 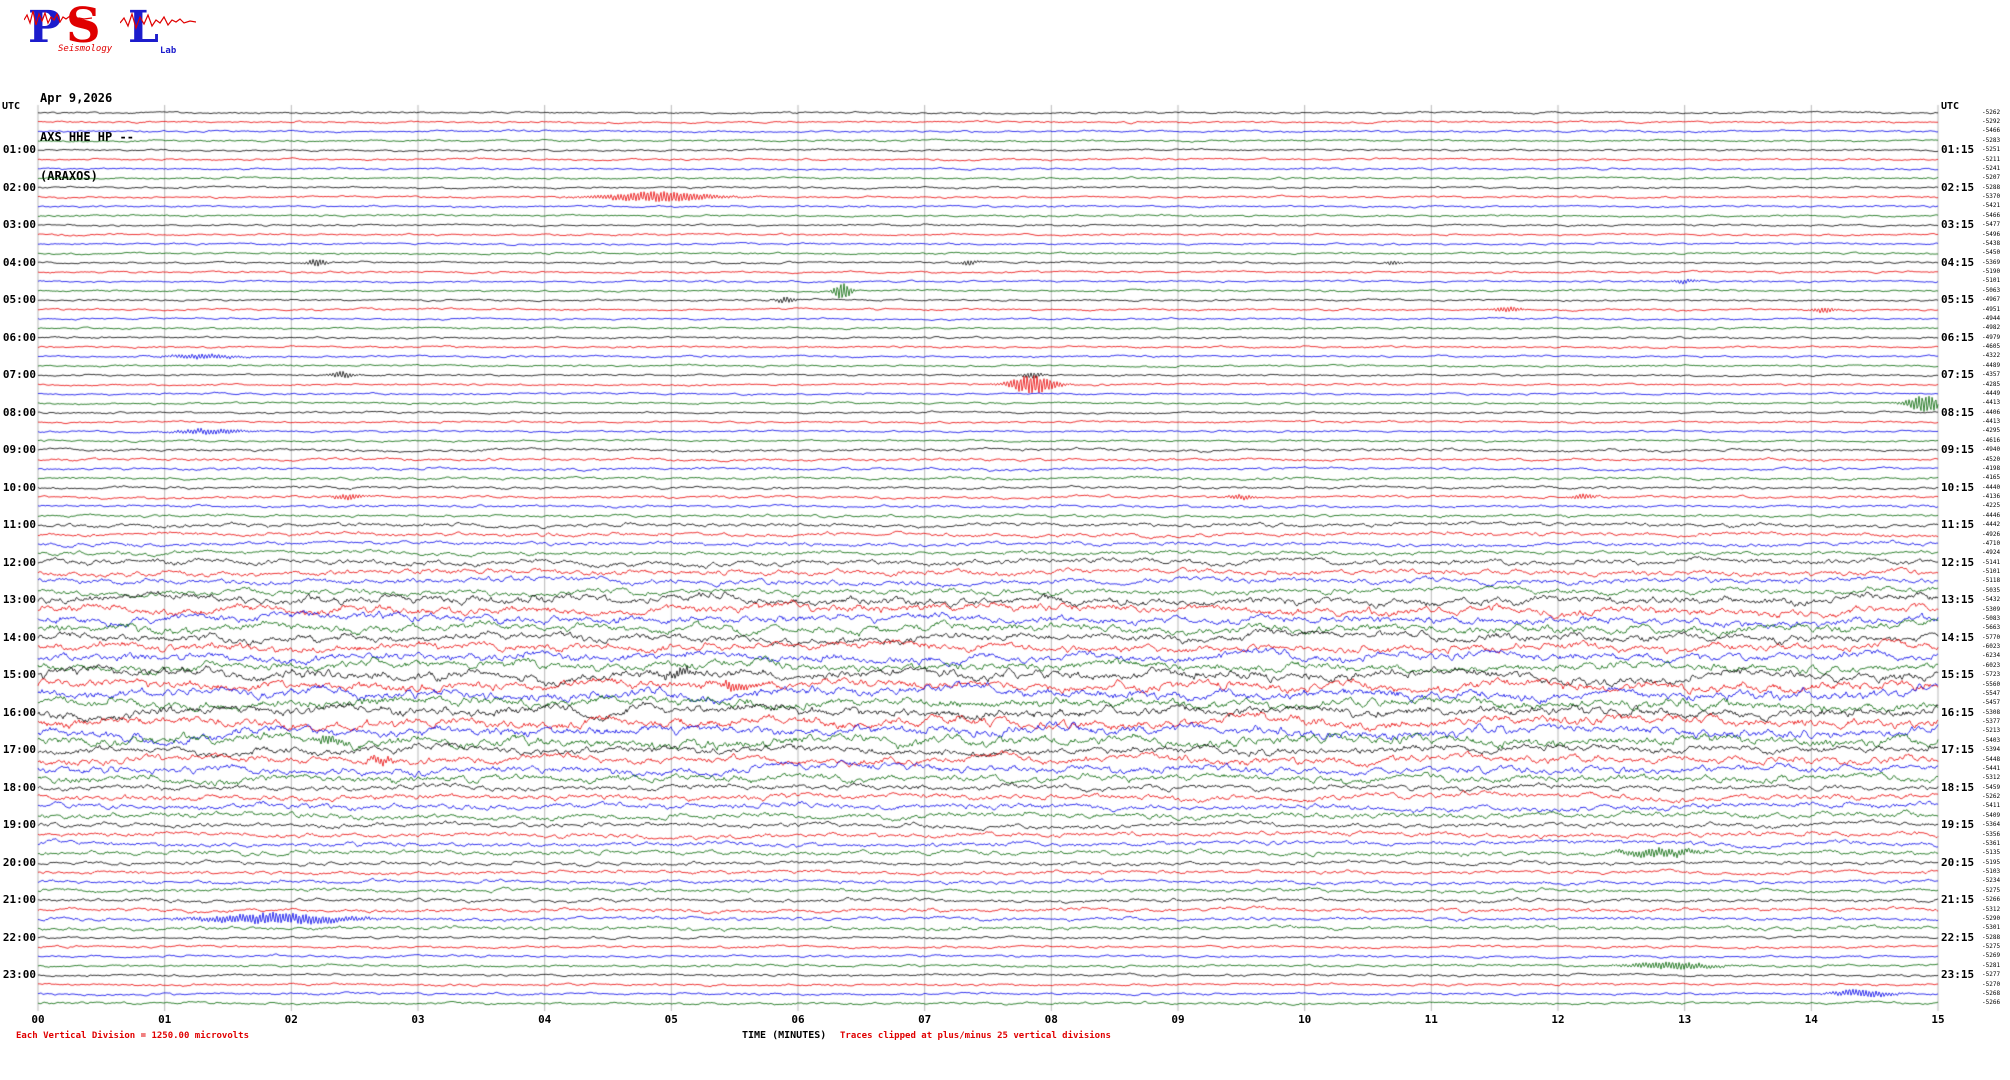 What do you see at coordinates (1991, 347) in the screenshot?
I see `trace-offset-value: -4605` at bounding box center [1991, 347].